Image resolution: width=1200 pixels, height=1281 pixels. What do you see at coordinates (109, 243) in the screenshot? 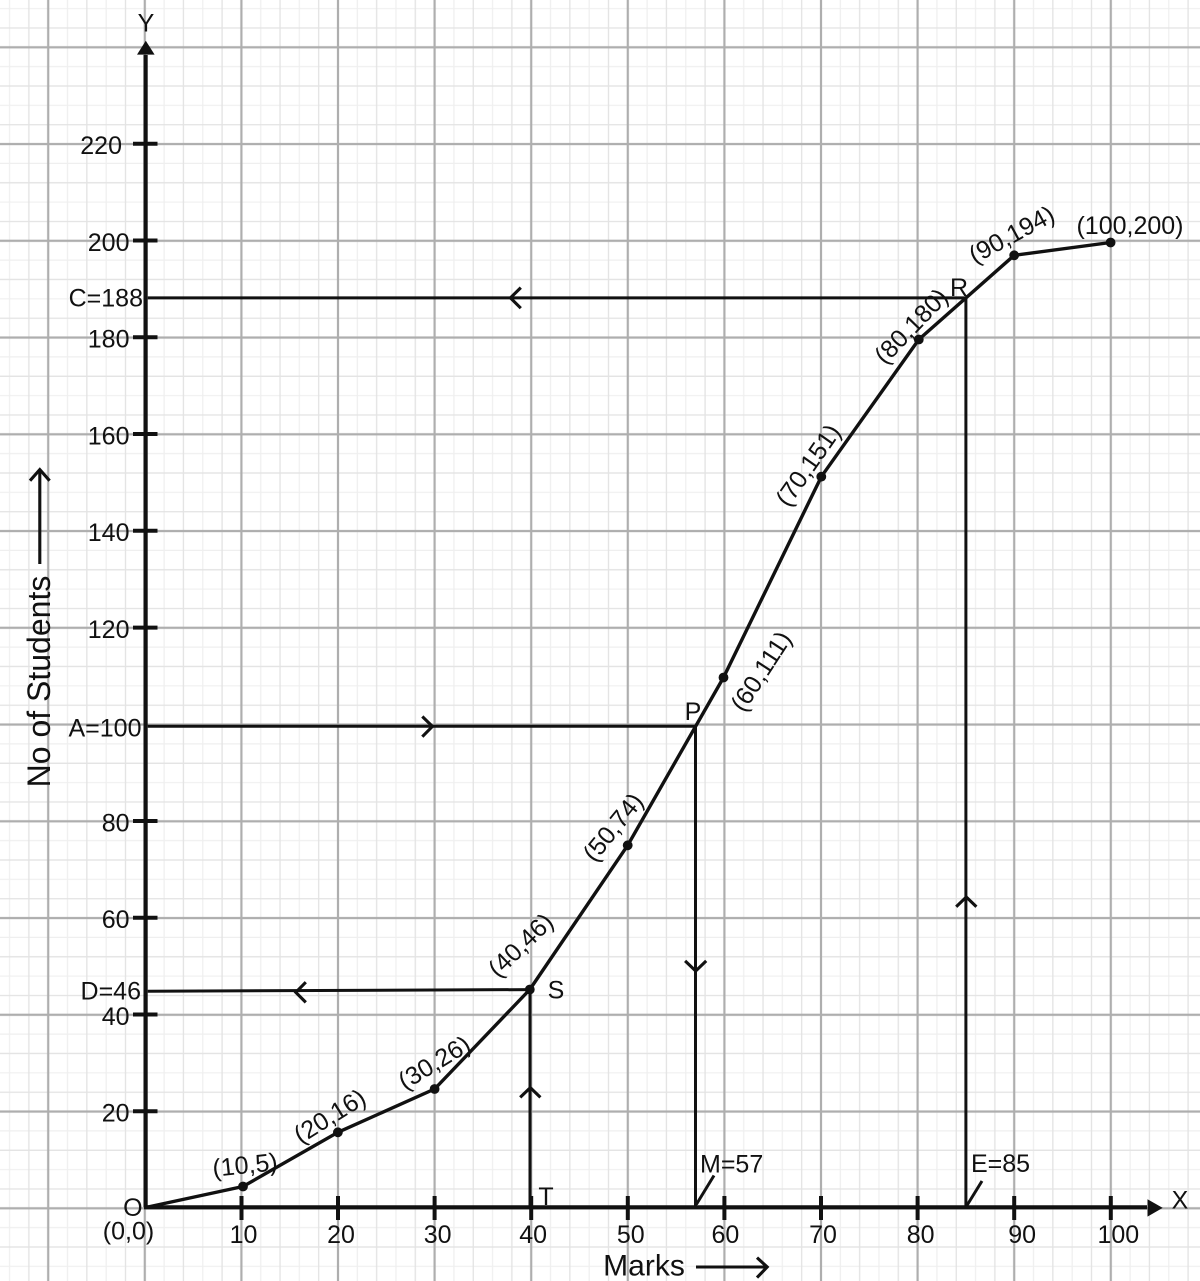
I see `svg-text: 200` at bounding box center [109, 243].